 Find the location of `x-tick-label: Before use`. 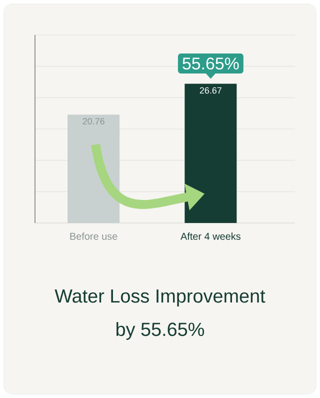

x-tick-label: Before use is located at coordinates (94, 236).